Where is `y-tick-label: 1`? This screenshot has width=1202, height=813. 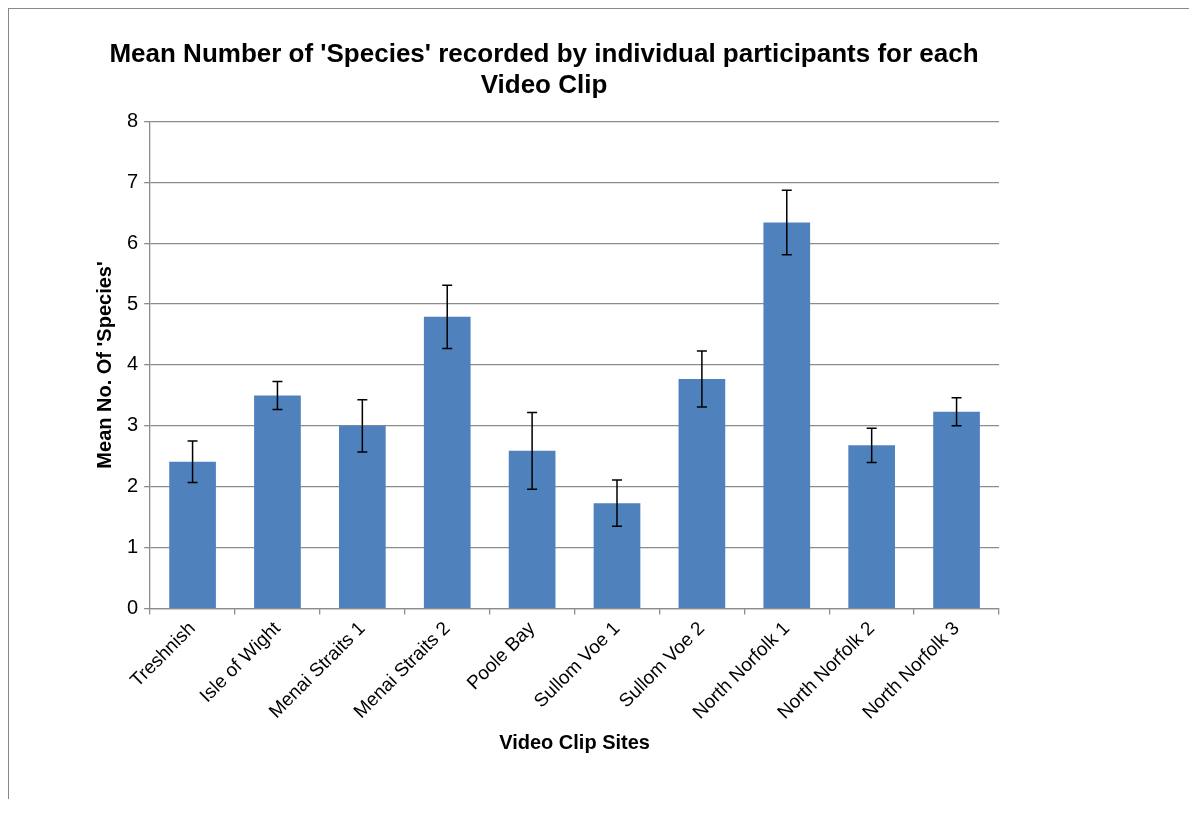
y-tick-label: 1 is located at coordinates (133, 546).